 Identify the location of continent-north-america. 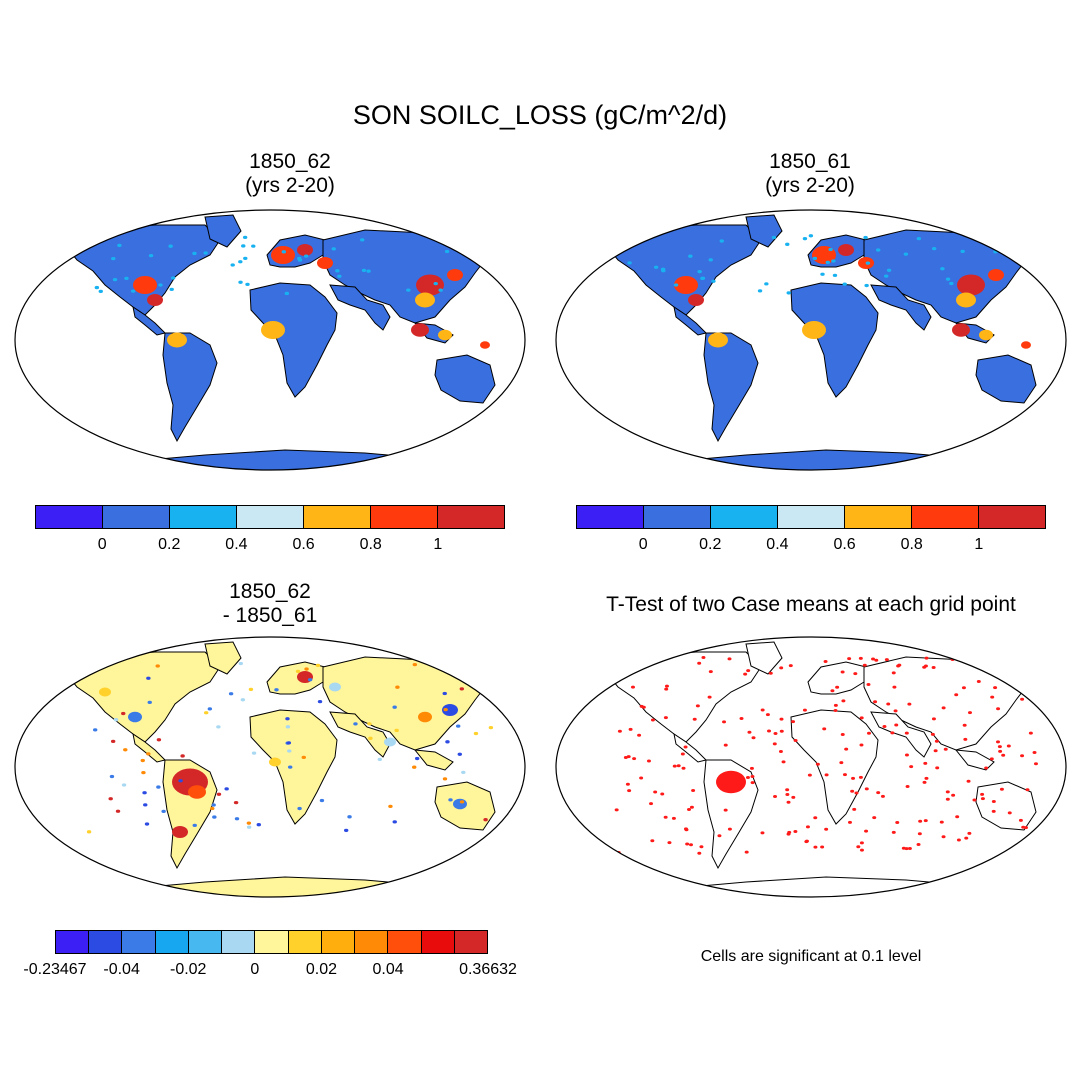
(141, 270).